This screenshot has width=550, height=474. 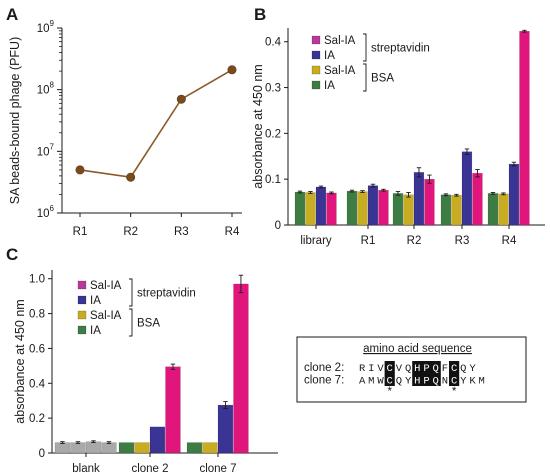 What do you see at coordinates (12, 14) in the screenshot?
I see `panel-label-a: A` at bounding box center [12, 14].